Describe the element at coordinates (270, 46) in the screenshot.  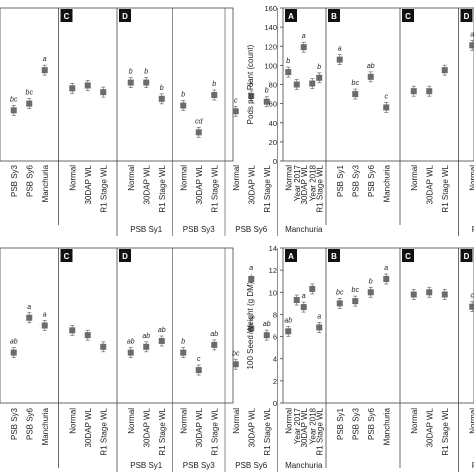
I see `y-tick-label: 120` at that location.